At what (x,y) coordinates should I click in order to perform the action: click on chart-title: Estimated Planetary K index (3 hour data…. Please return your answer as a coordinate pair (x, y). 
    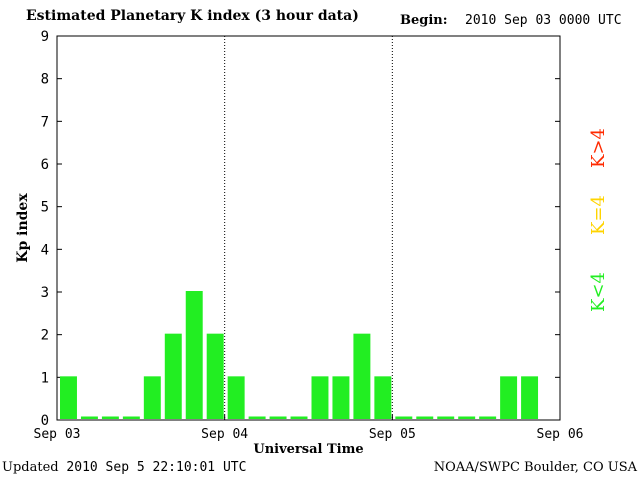
    Looking at the image, I should click on (192, 16).